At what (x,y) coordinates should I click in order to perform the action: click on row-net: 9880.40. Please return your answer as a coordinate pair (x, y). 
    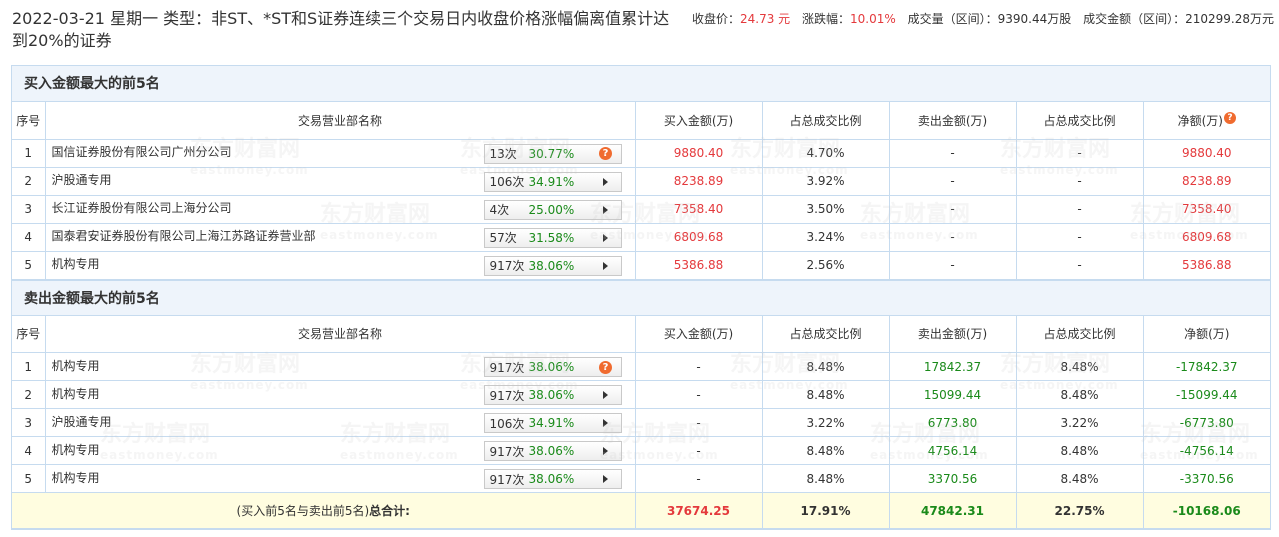
    Looking at the image, I should click on (1206, 153).